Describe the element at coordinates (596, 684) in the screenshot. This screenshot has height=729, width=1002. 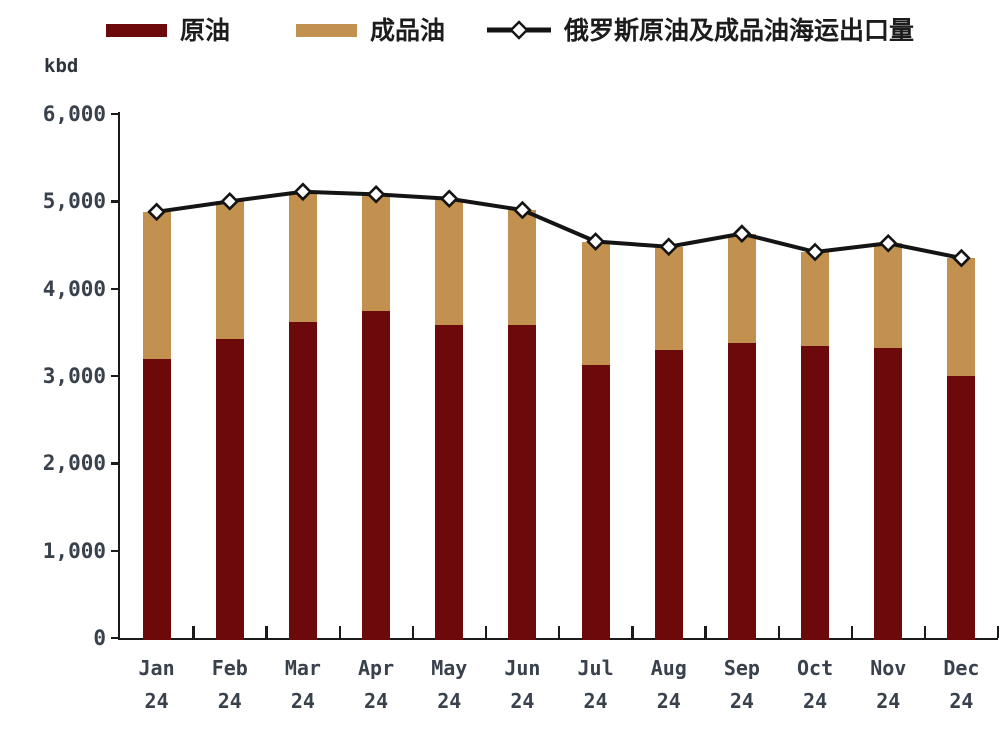
I see `x-category-label: Jul 24` at that location.